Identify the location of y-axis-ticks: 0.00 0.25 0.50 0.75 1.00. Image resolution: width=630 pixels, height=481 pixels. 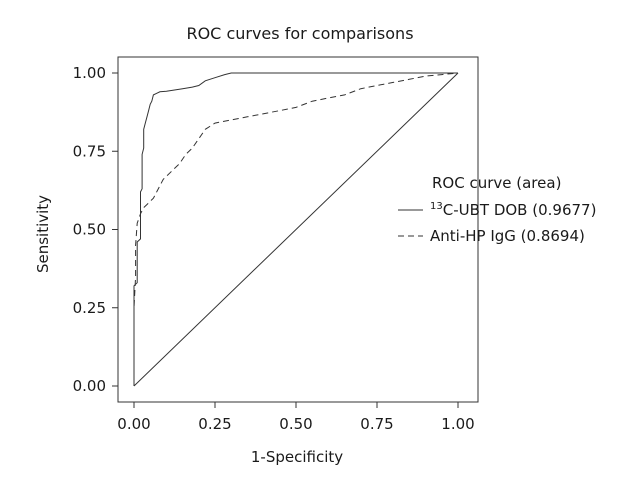
(95, 229).